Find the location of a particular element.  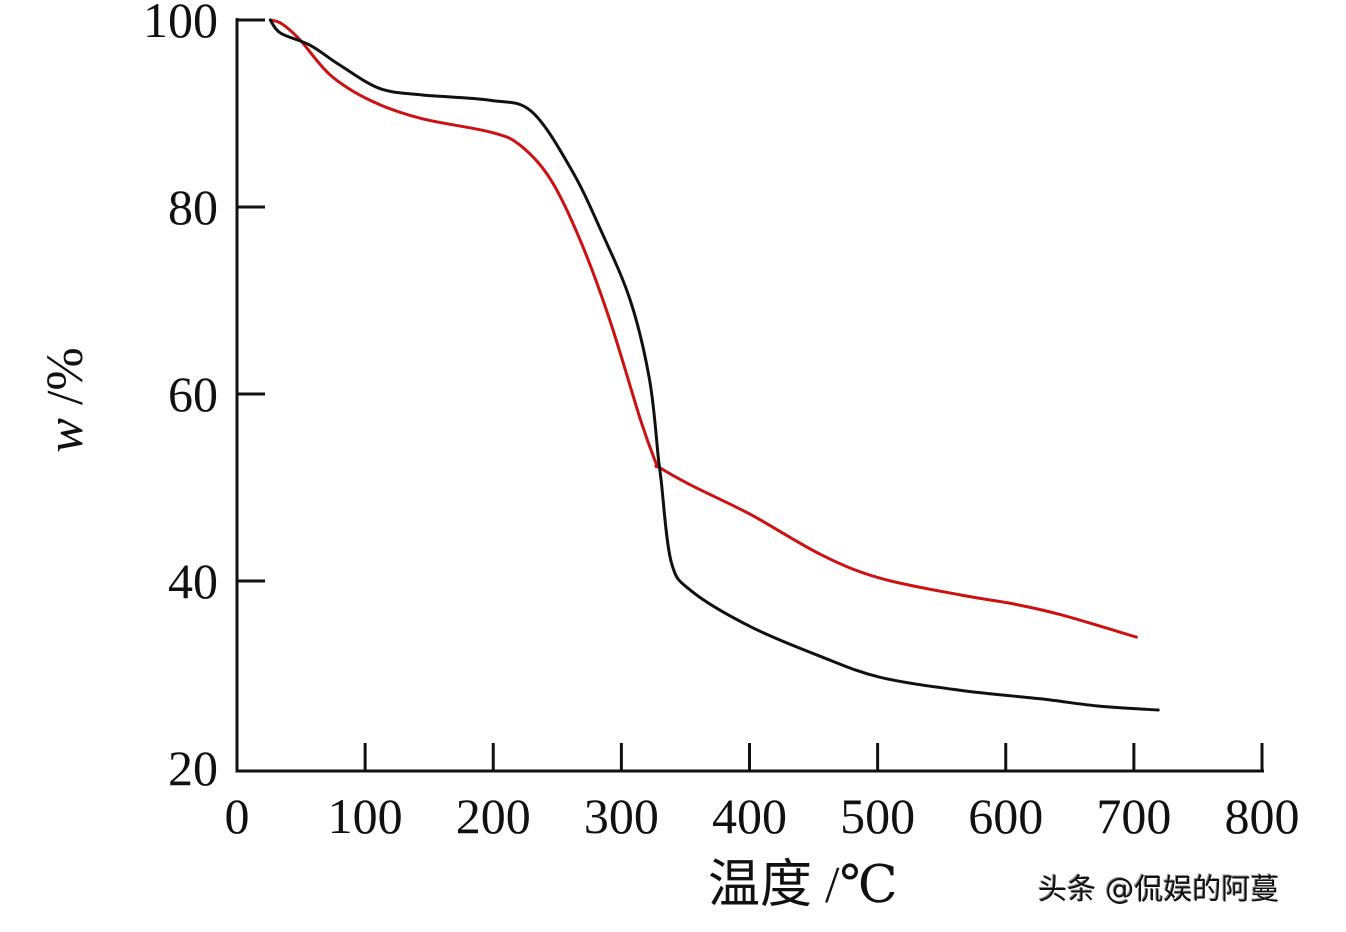

x-tick-label: 800 is located at coordinates (1262, 816).